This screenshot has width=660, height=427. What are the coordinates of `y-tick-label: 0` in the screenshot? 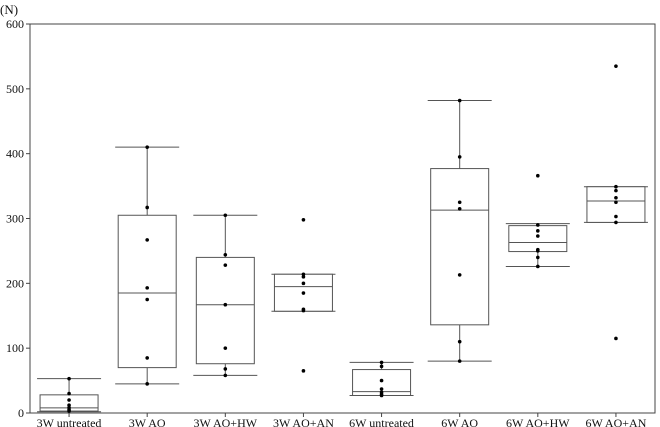 It's located at (21, 413).